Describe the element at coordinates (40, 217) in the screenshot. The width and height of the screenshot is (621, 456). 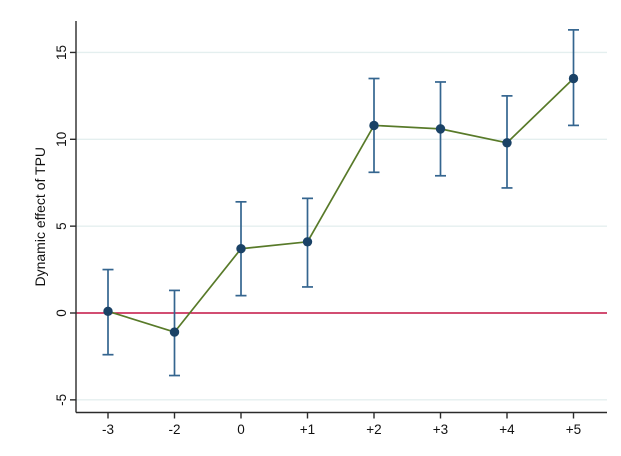
I see `y-axis-title: Dynamic effect of TPU` at that location.